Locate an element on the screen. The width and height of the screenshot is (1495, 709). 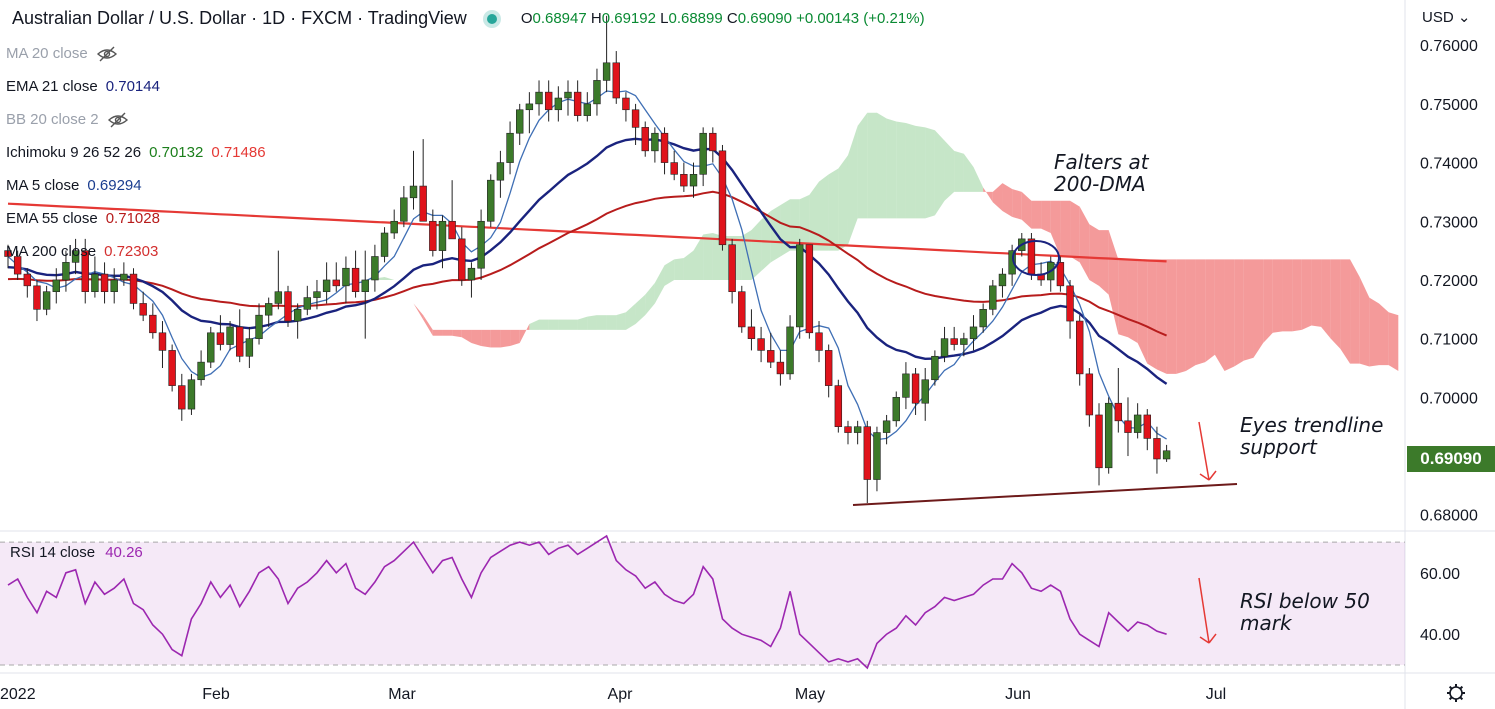
annotation-falters-line2: 200-DMA is located at coordinates (1100, 184).